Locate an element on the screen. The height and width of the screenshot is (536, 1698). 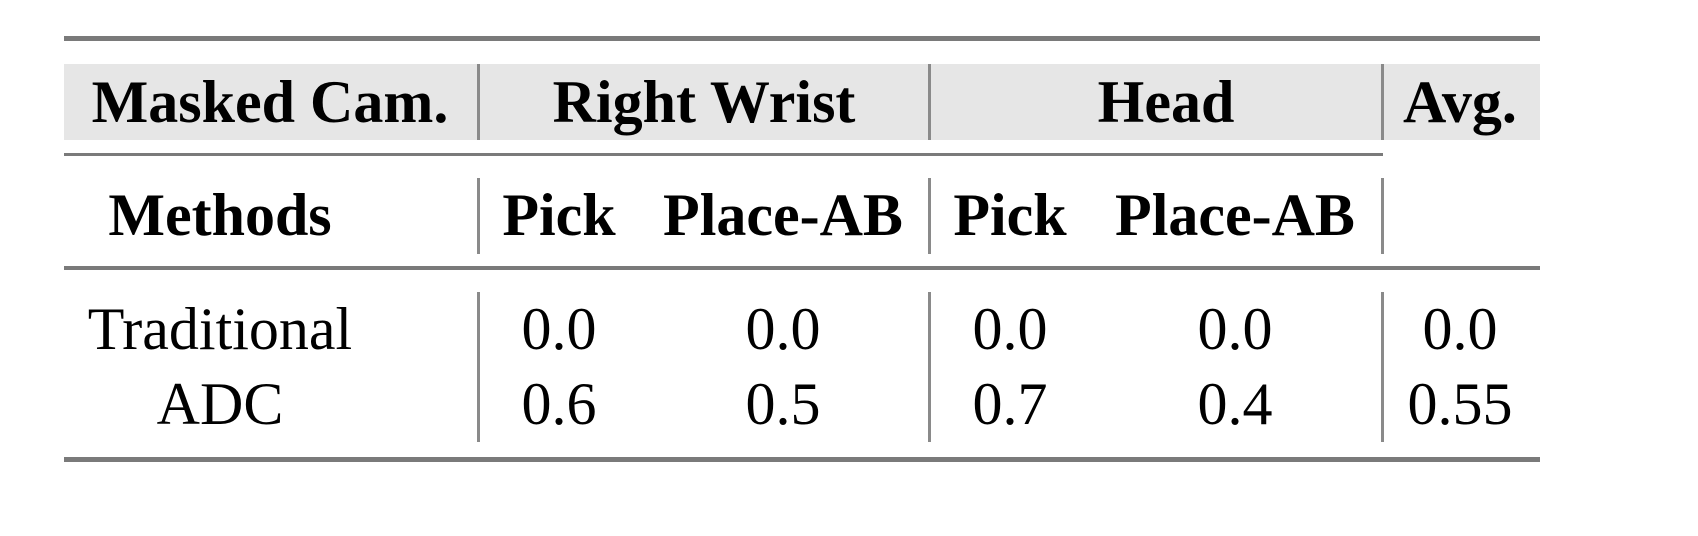
value-cell: 0.55 is located at coordinates (1460, 404).